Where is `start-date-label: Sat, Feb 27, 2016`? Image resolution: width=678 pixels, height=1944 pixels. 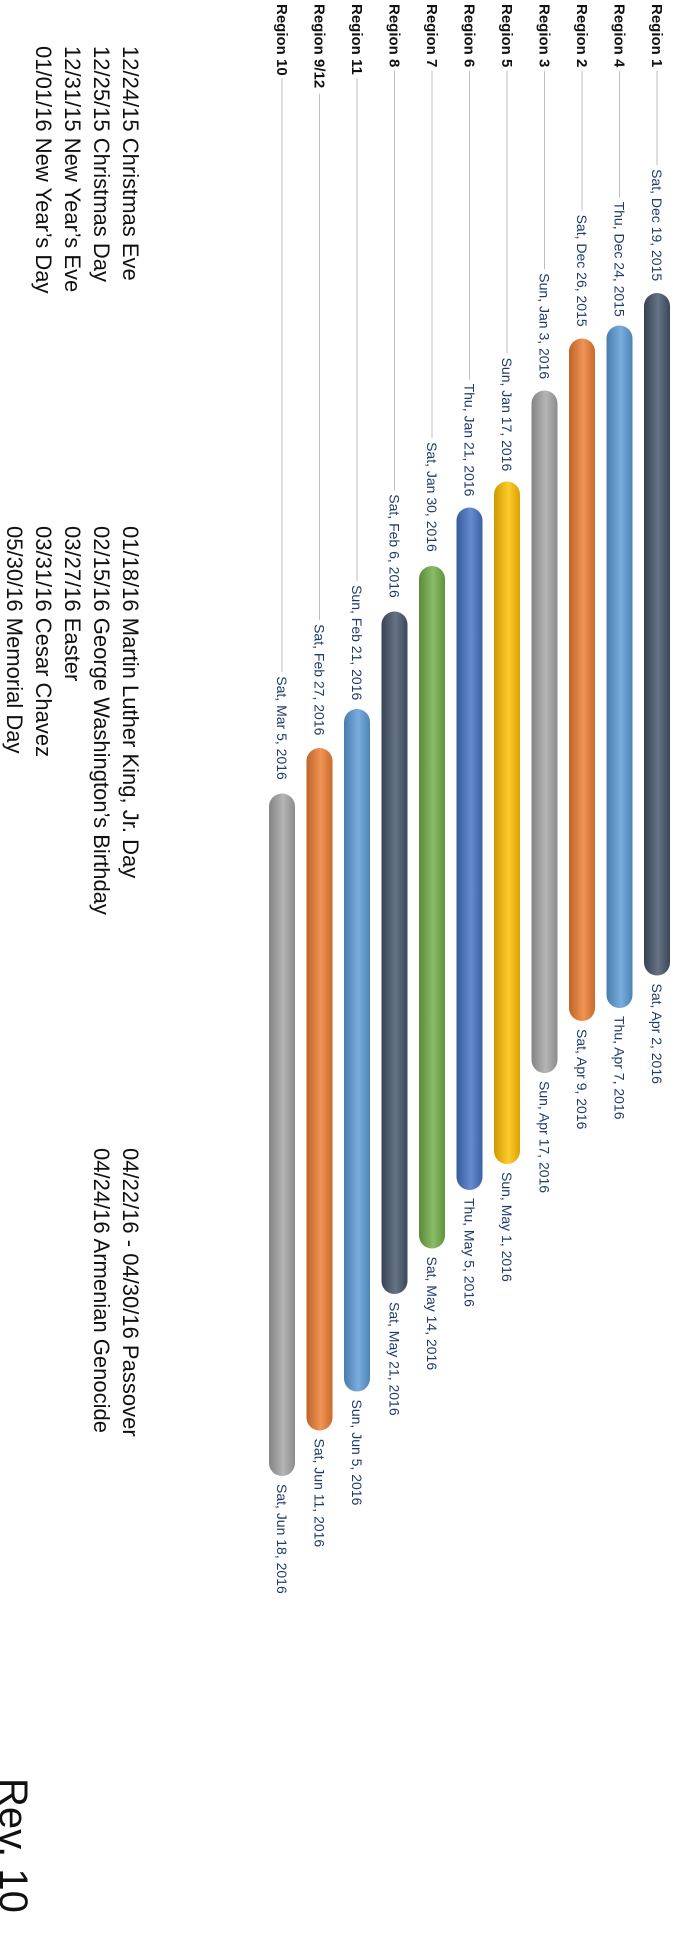
start-date-label: Sat, Feb 27, 2016 is located at coordinates (320, 680).